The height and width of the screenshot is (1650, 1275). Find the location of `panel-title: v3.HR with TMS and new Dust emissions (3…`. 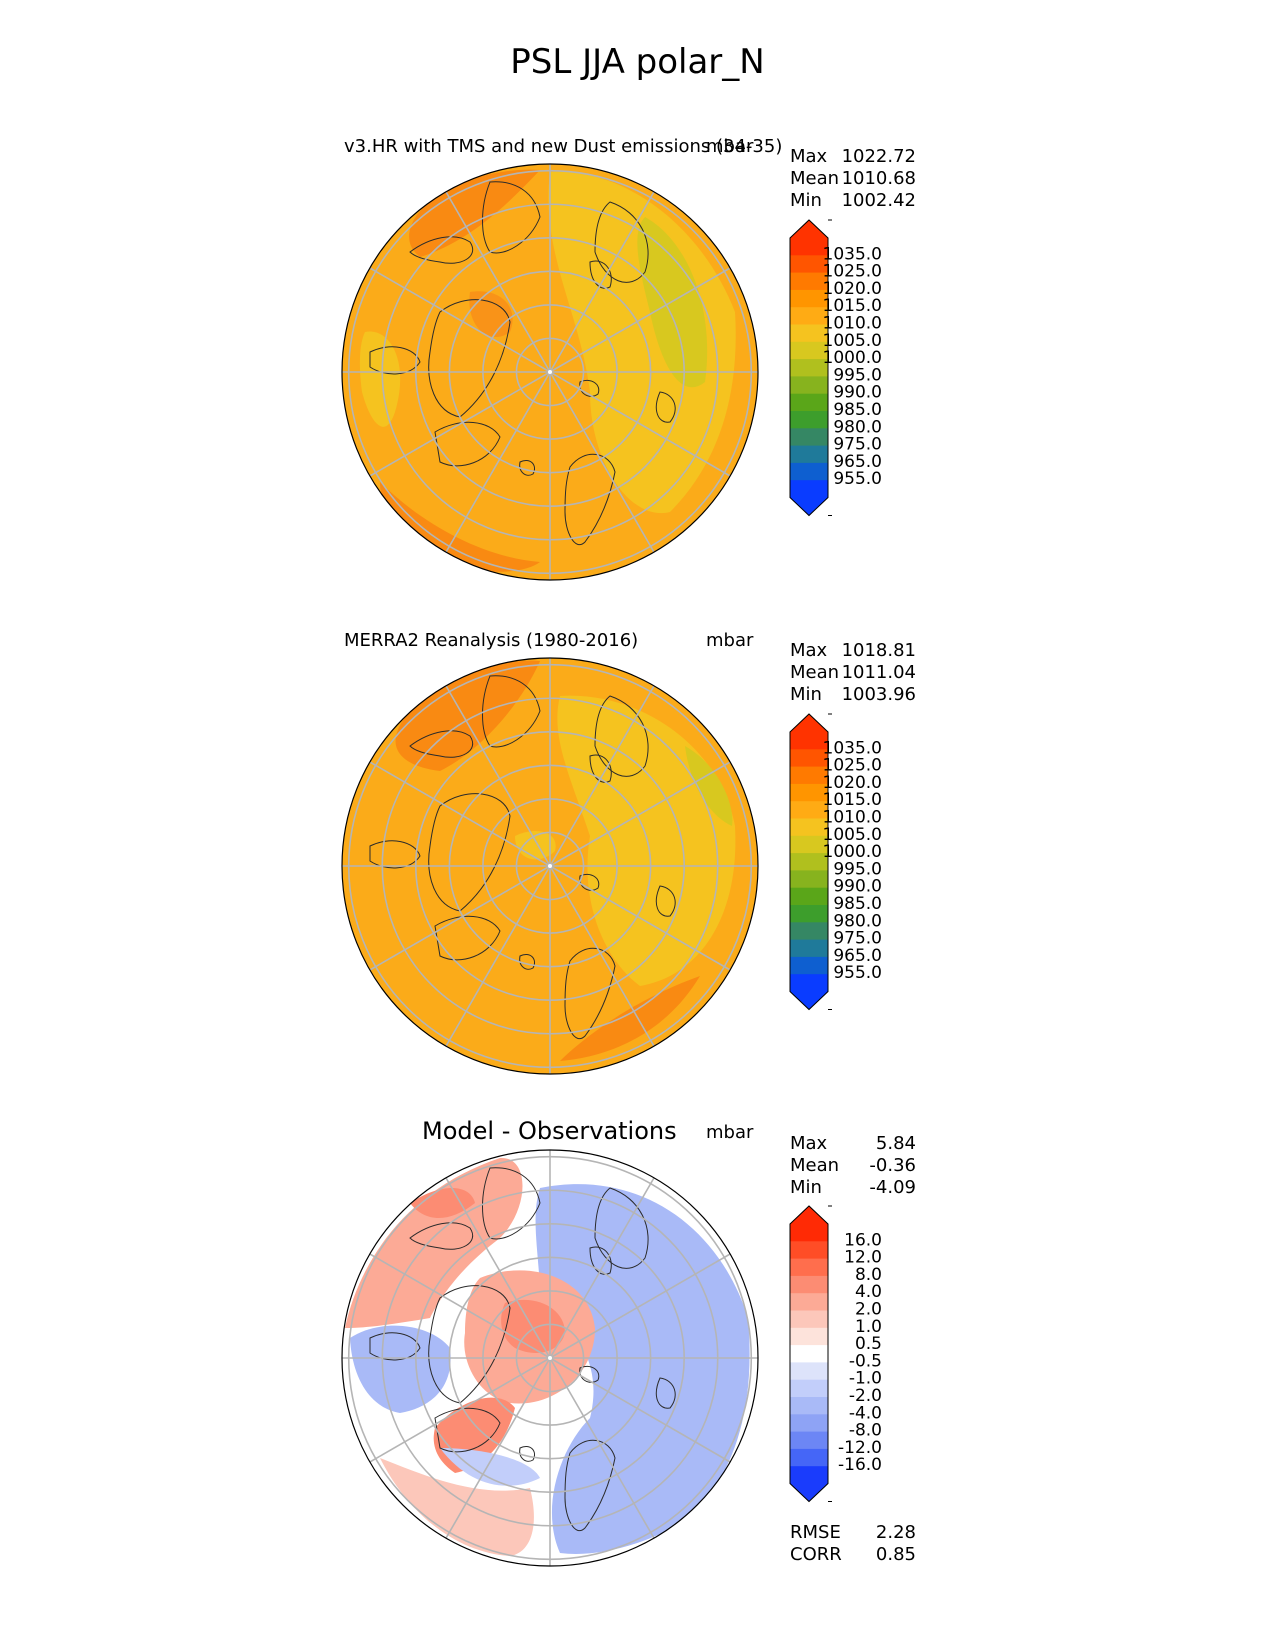

panel-title: v3.HR with TMS and new Dust emissions (3… is located at coordinates (563, 146).